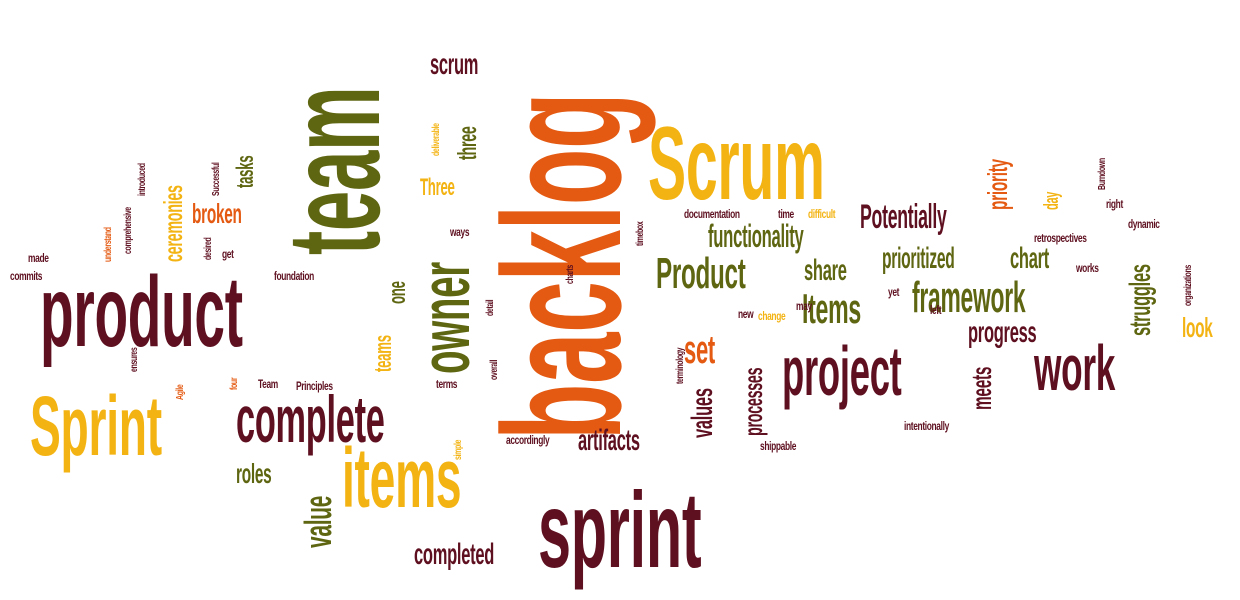 The image size is (1240, 600). What do you see at coordinates (402, 478) in the screenshot?
I see `word-items: items` at bounding box center [402, 478].